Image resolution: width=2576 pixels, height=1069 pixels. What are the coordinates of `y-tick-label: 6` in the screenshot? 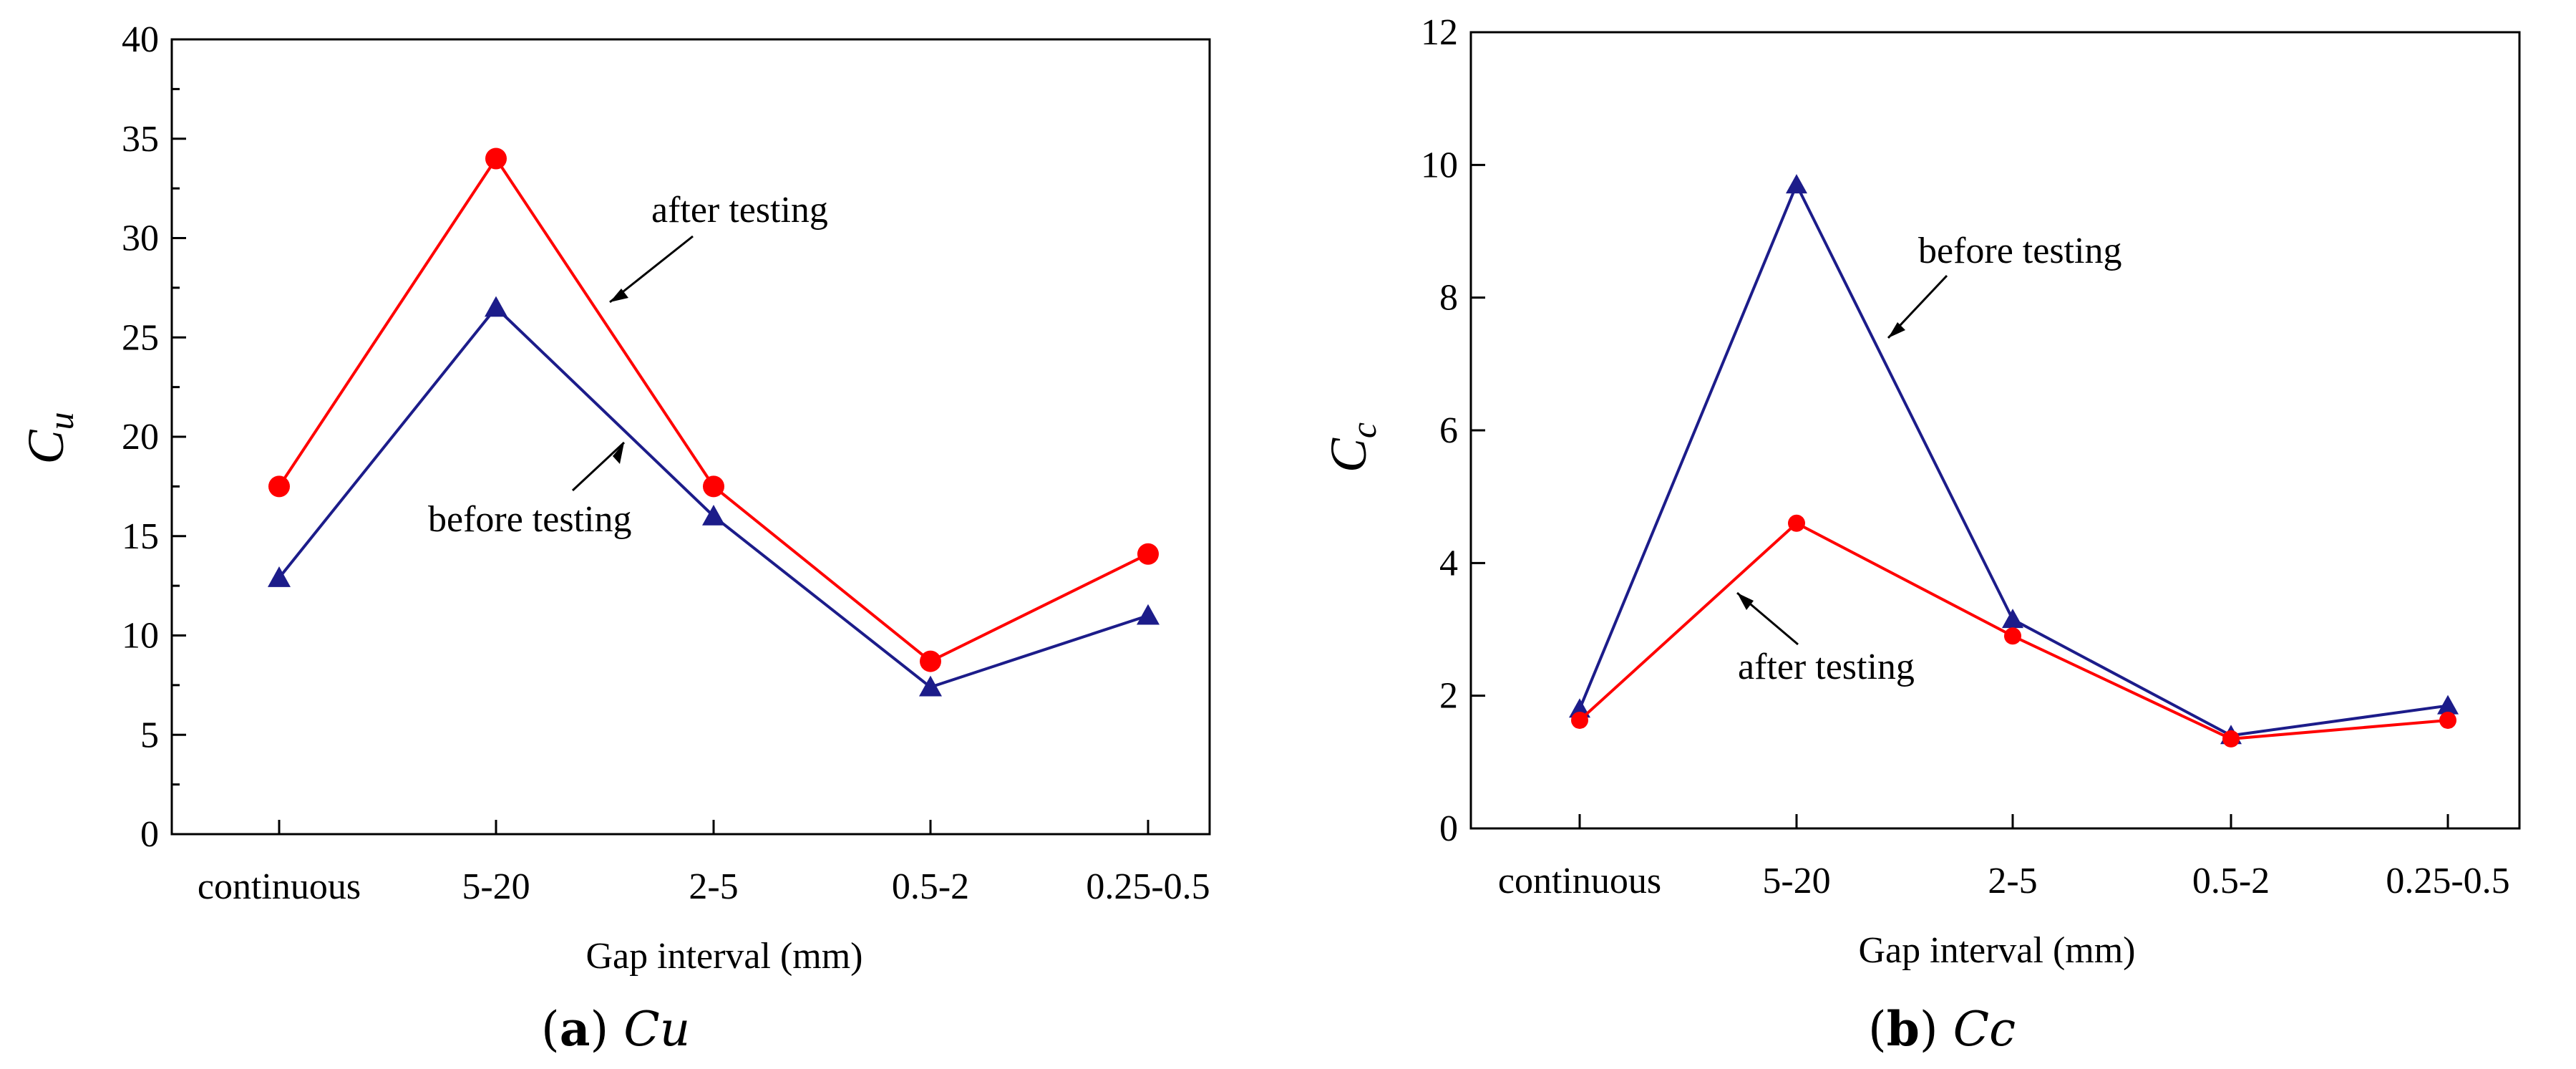 It's located at (1448, 430).